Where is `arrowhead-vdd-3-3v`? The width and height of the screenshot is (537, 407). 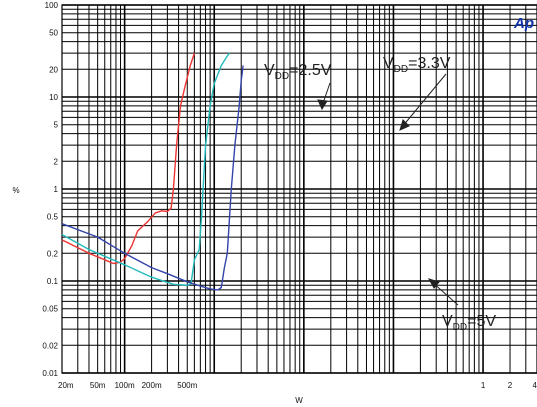 arrowhead-vdd-3-3v is located at coordinates (404, 125).